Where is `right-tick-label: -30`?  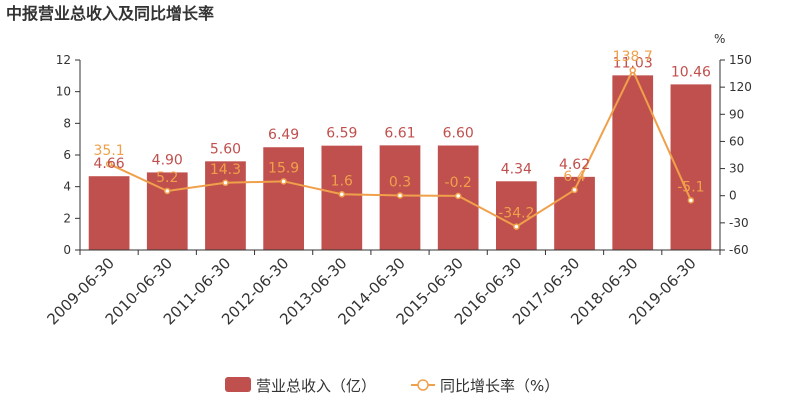
right-tick-label: -30 is located at coordinates (739, 223).